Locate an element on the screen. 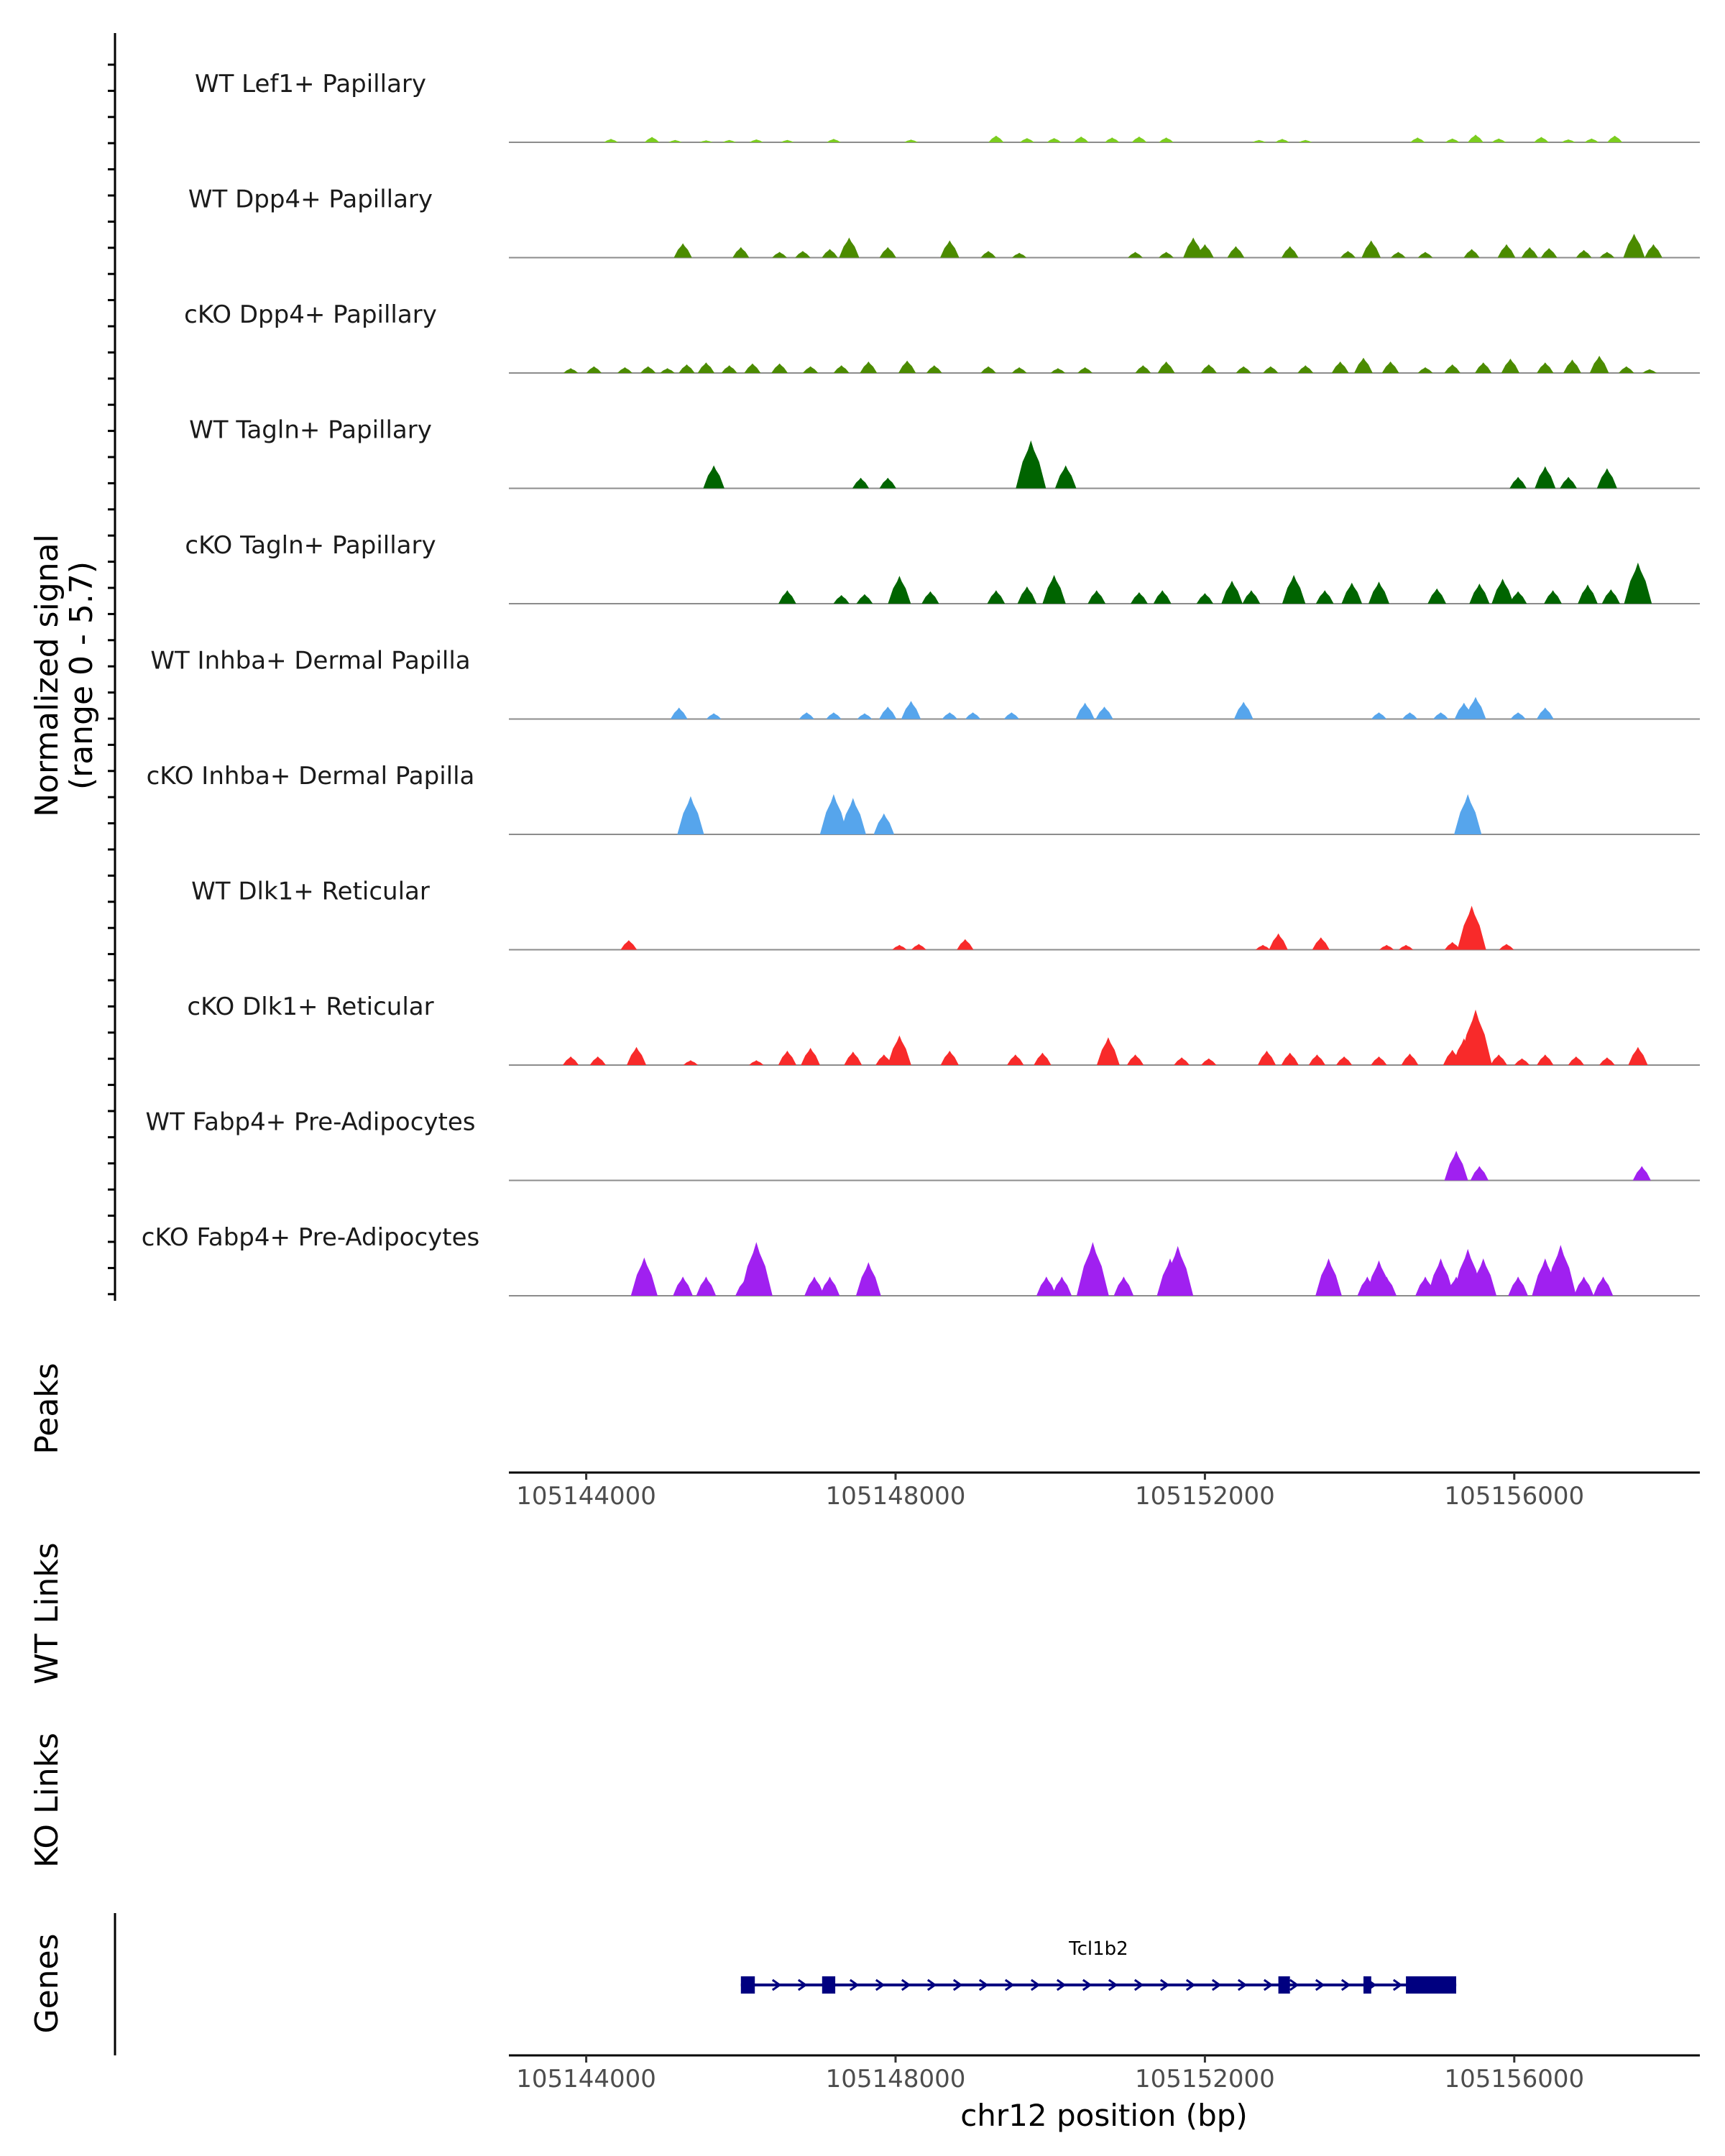 This screenshot has width=1725, height=2156. track-label: WT Tagln+ Papillary is located at coordinates (310, 430).